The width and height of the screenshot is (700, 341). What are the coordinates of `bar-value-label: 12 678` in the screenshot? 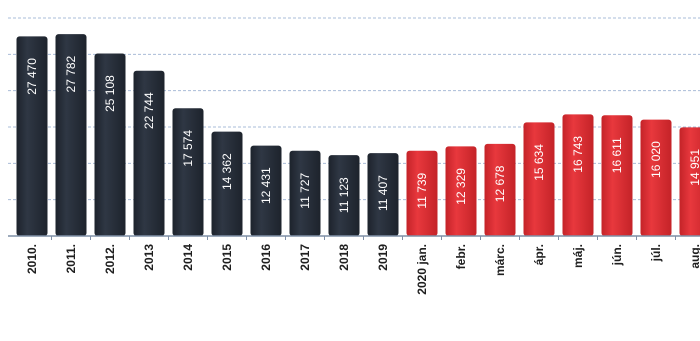 It's located at (500, 183).